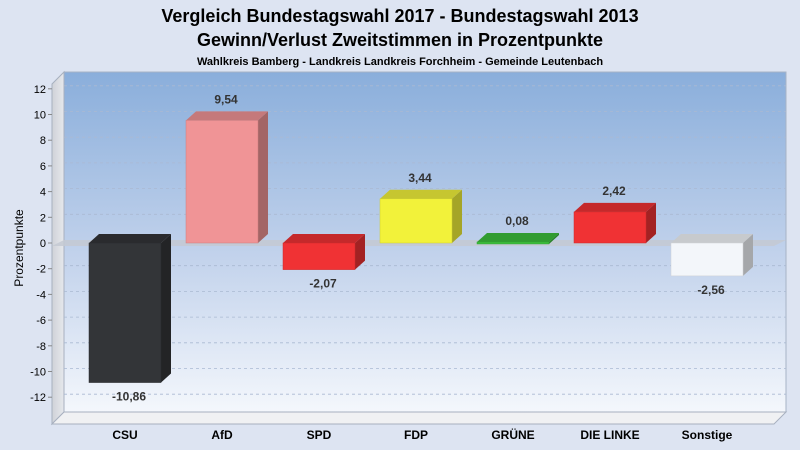 Image resolution: width=800 pixels, height=450 pixels. Describe the element at coordinates (43, 193) in the screenshot. I see `y-tick-label: 4` at that location.